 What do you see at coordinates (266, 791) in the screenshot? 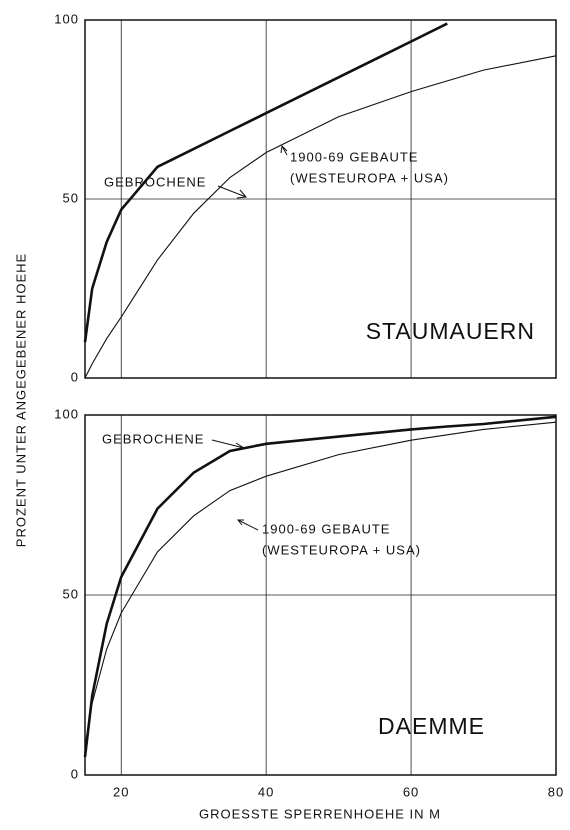
I see `x-tick-label: 40` at bounding box center [266, 791].